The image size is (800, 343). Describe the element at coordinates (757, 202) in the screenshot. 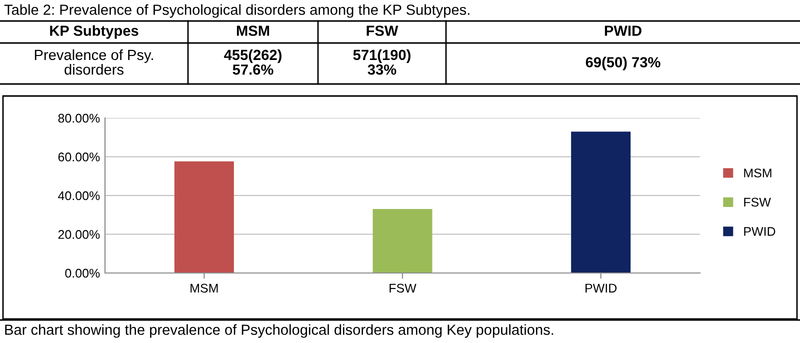

I see `legend-label: FSW` at that location.